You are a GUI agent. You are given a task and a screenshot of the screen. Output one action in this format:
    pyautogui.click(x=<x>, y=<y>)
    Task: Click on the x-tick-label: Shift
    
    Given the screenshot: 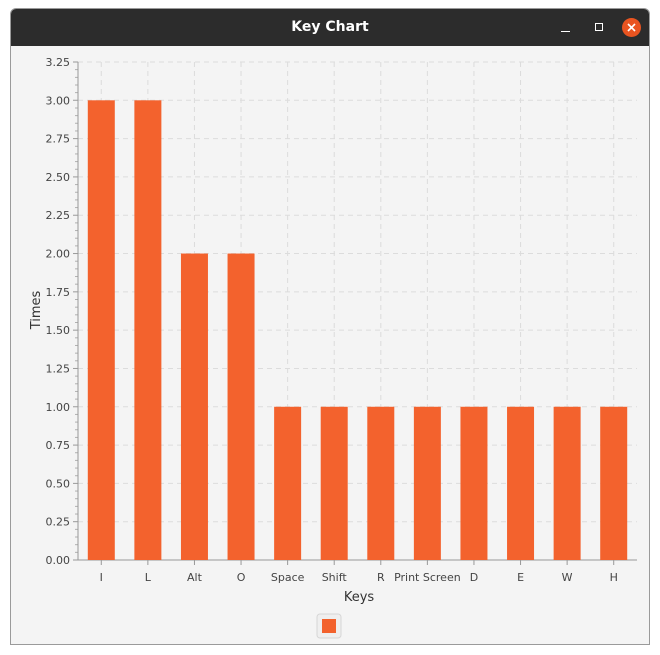 What is the action you would take?
    pyautogui.click(x=335, y=577)
    